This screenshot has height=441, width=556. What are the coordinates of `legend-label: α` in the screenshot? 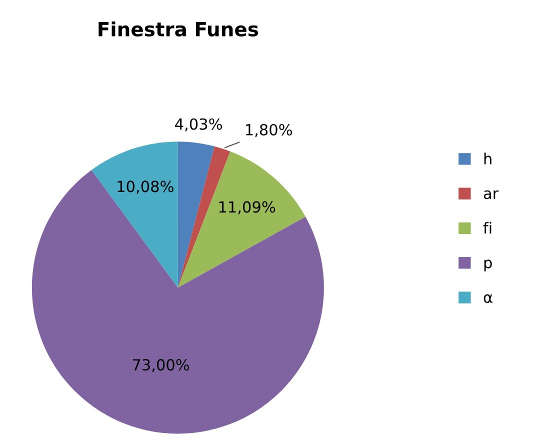 It's located at (488, 299).